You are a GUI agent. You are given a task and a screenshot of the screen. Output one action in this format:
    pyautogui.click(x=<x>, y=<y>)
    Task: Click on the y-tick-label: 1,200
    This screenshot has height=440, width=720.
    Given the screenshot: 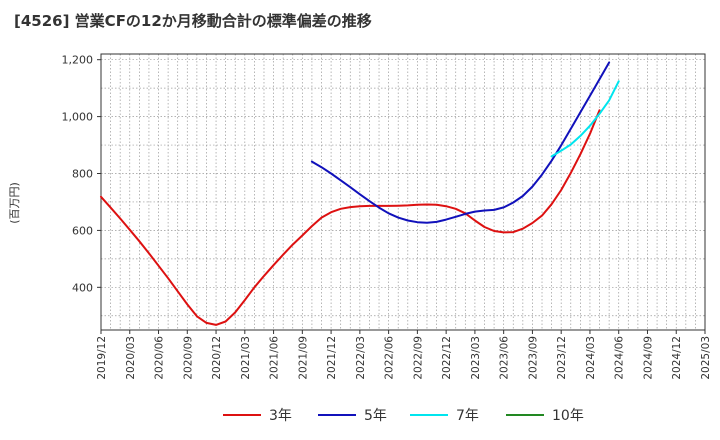 What is the action you would take?
    pyautogui.click(x=78, y=60)
    